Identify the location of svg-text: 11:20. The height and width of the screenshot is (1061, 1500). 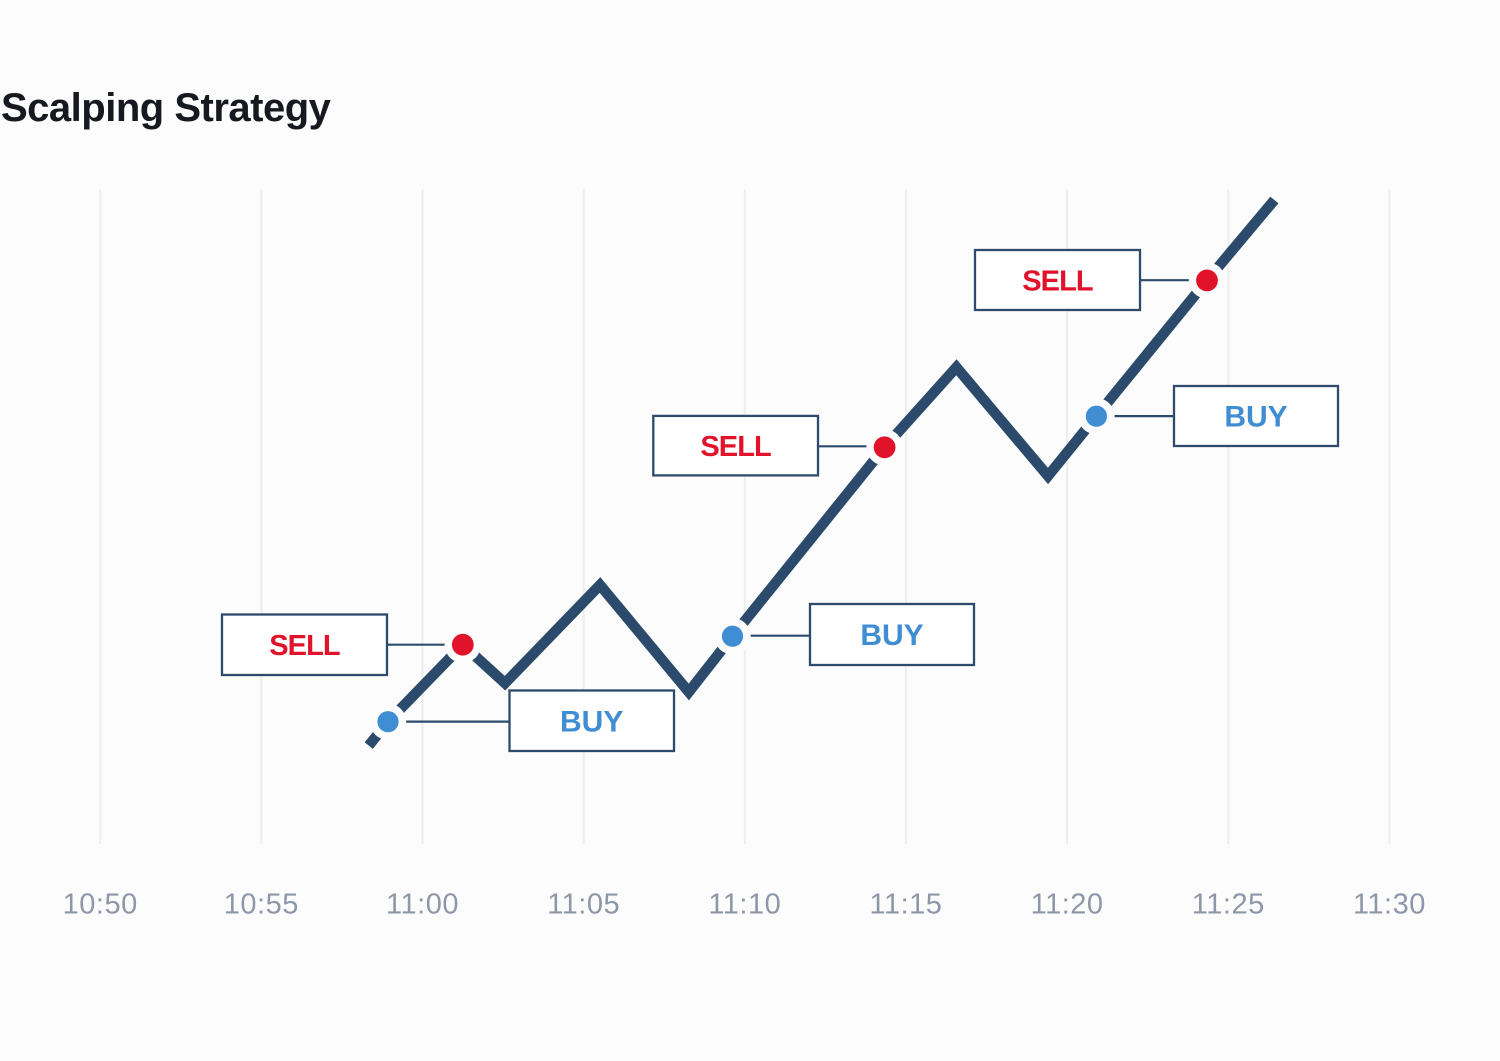
(1067, 905).